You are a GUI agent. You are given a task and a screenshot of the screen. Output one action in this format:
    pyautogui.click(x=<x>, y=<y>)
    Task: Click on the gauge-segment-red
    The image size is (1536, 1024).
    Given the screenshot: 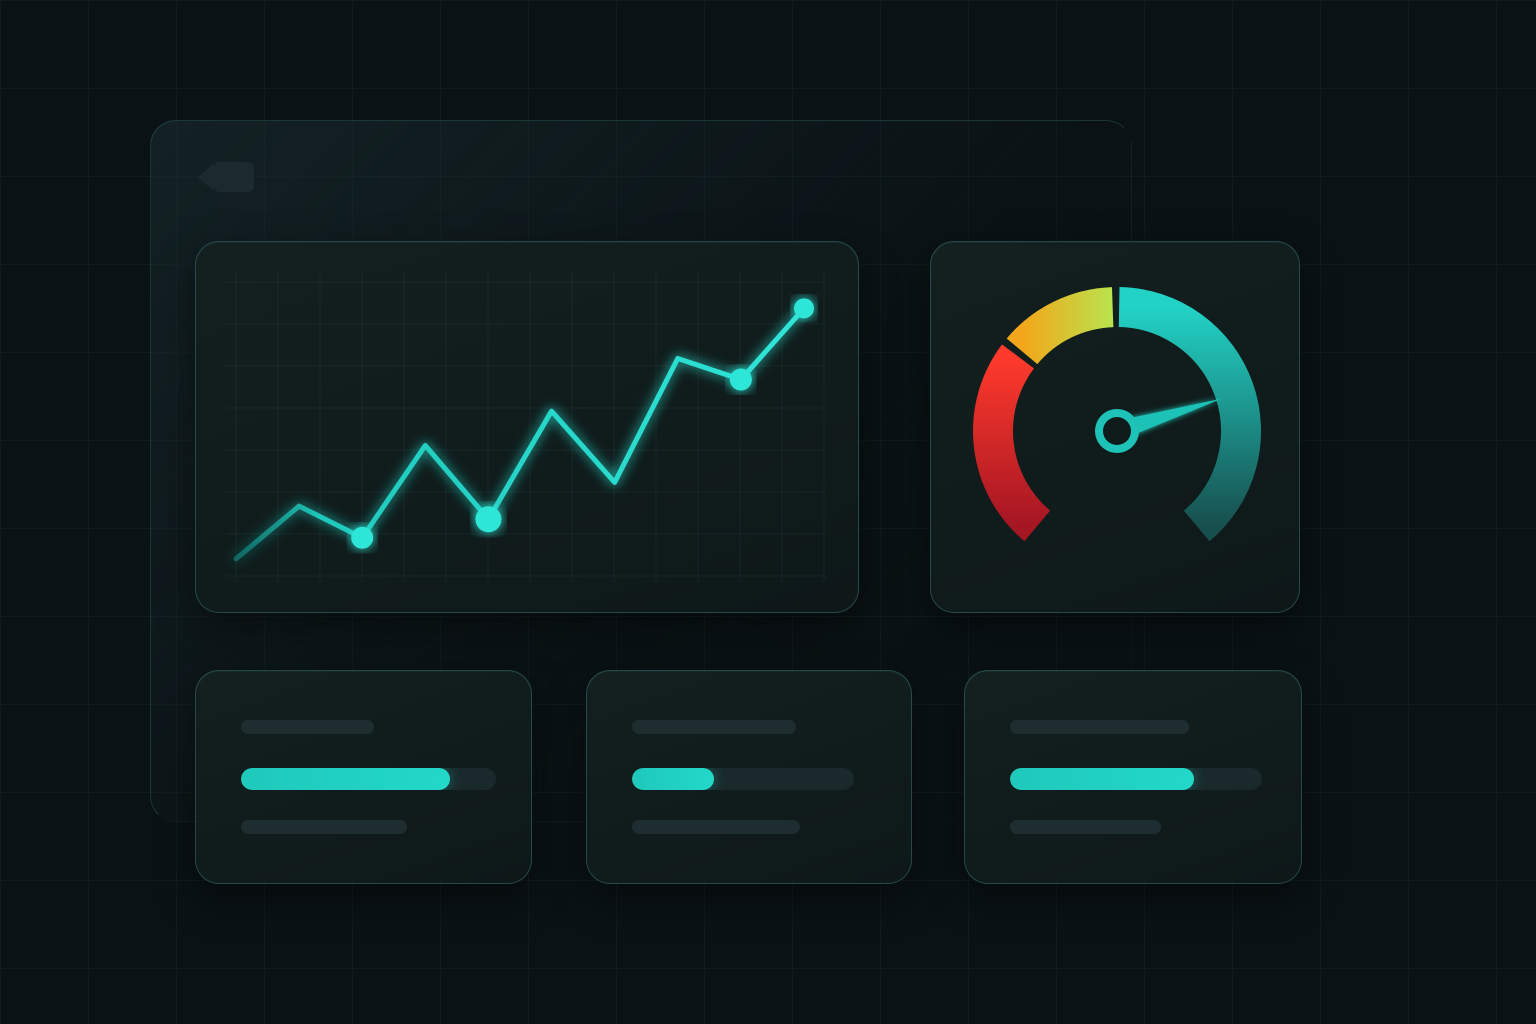 What is the action you would take?
    pyautogui.click(x=1012, y=443)
    